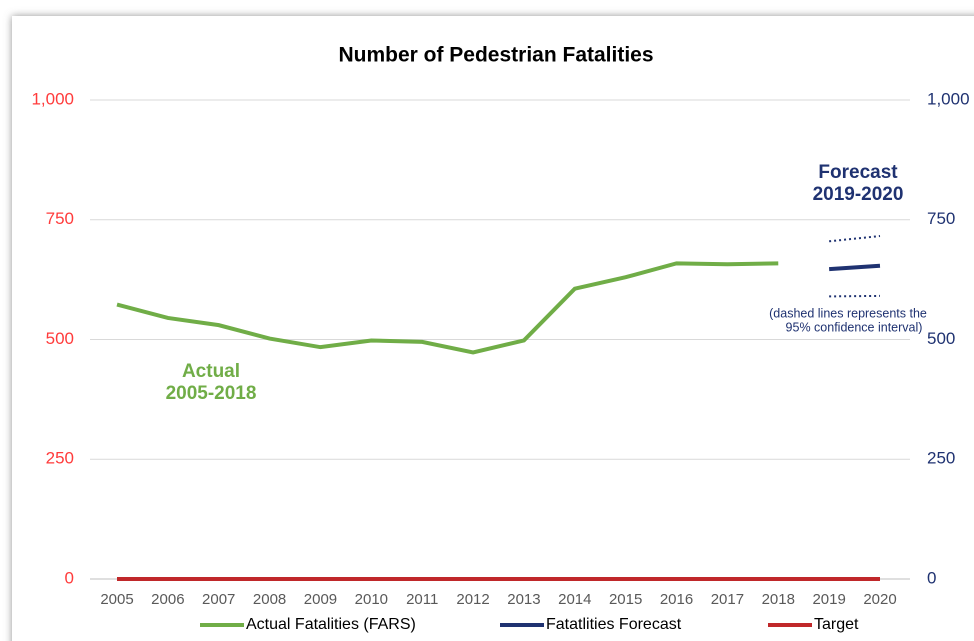 The image size is (974, 641). What do you see at coordinates (320, 599) in the screenshot?
I see `x-tick-label: 2009` at bounding box center [320, 599].